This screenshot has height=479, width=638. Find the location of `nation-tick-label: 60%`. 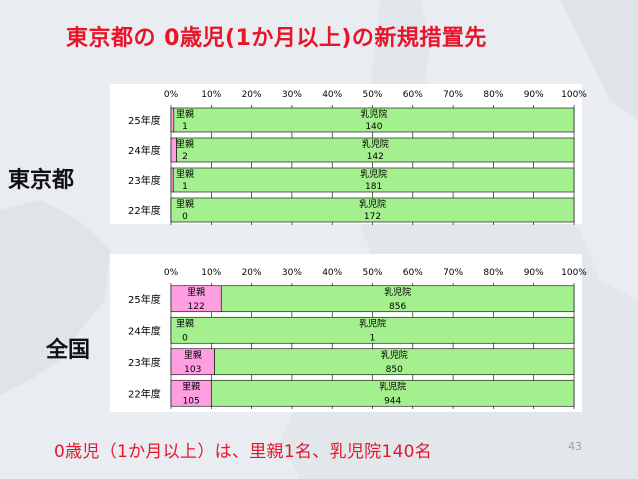

nation-tick-label: 60% is located at coordinates (413, 273).